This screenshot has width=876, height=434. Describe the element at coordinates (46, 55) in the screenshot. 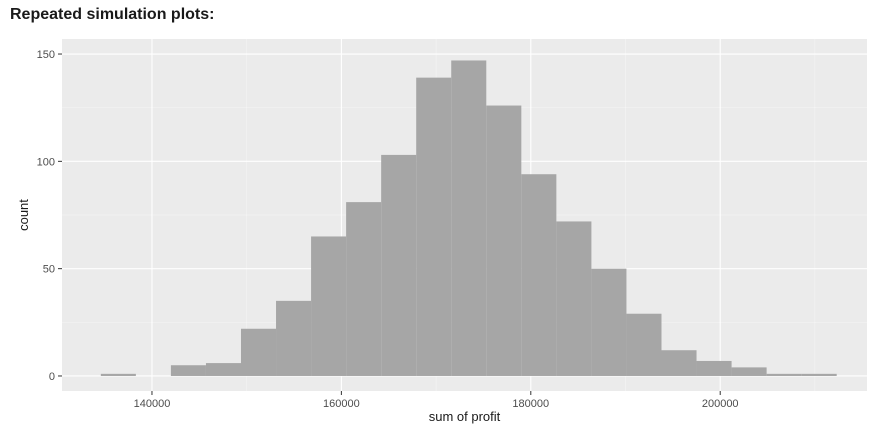

I see `y-tick-label: 150` at that location.